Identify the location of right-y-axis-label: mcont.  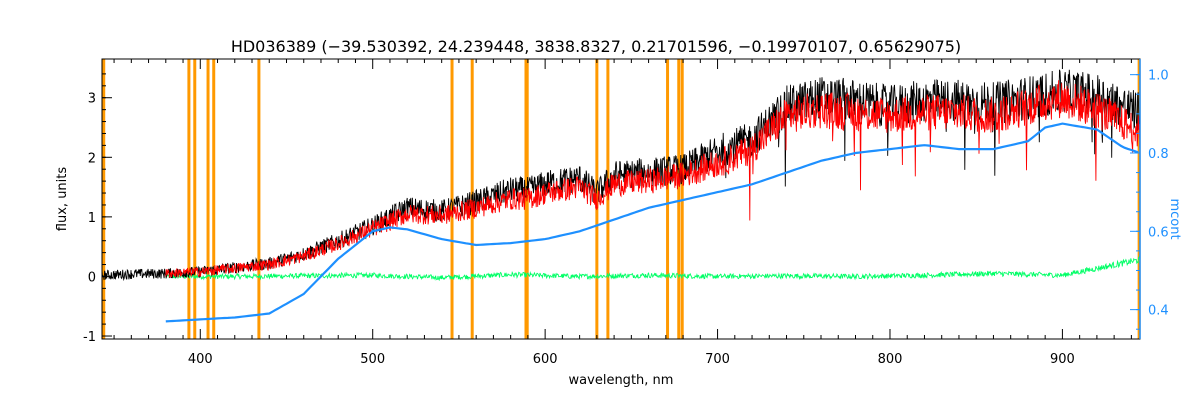
(1174, 218).